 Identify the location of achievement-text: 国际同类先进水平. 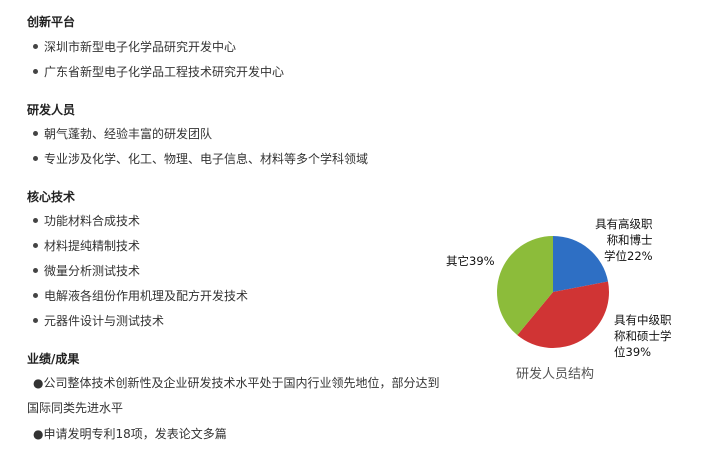
(75, 408).